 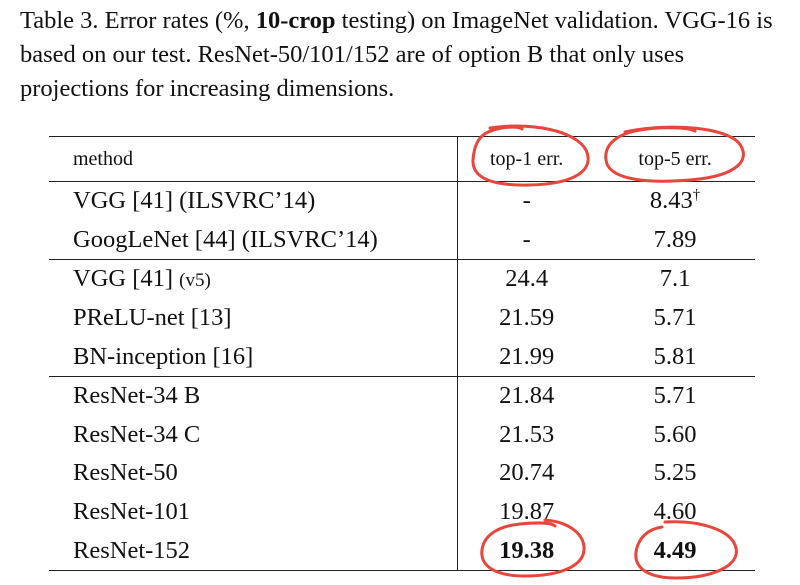 What do you see at coordinates (125, 473) in the screenshot?
I see `cell-method: ResNet-50` at bounding box center [125, 473].